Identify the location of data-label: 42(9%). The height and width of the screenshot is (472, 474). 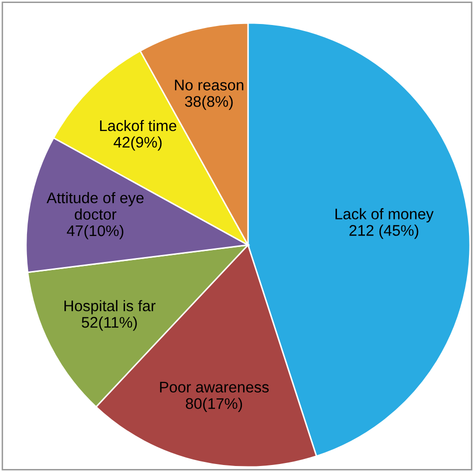
(138, 143).